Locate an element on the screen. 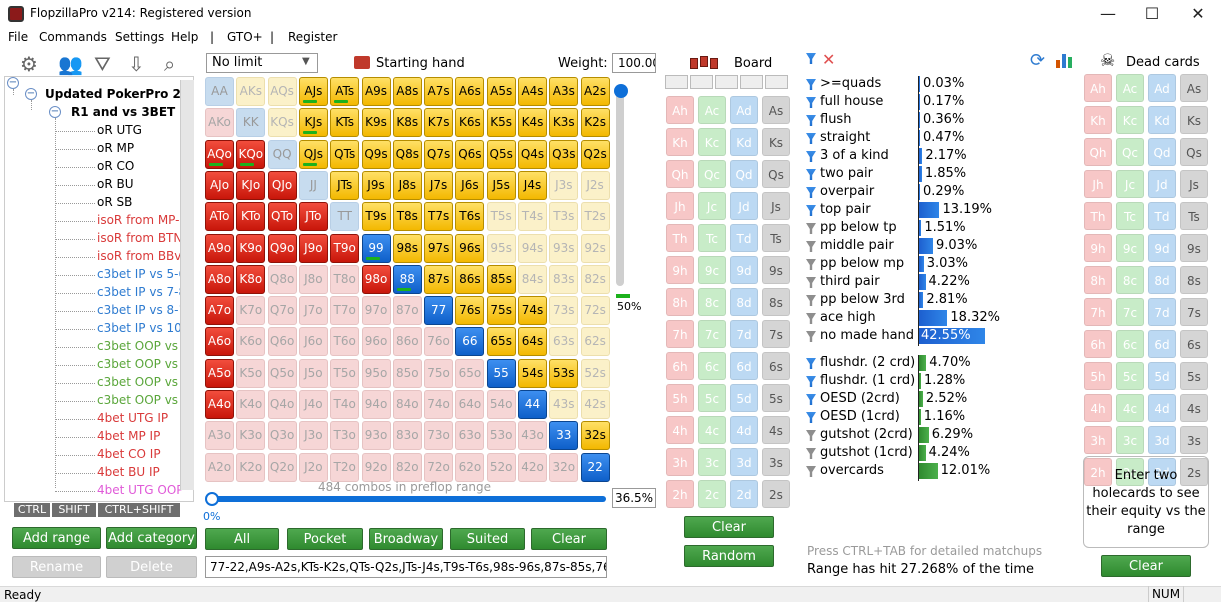 The height and width of the screenshot is (602, 1221). hand-cell-Q7o: Q7o is located at coordinates (282, 311).